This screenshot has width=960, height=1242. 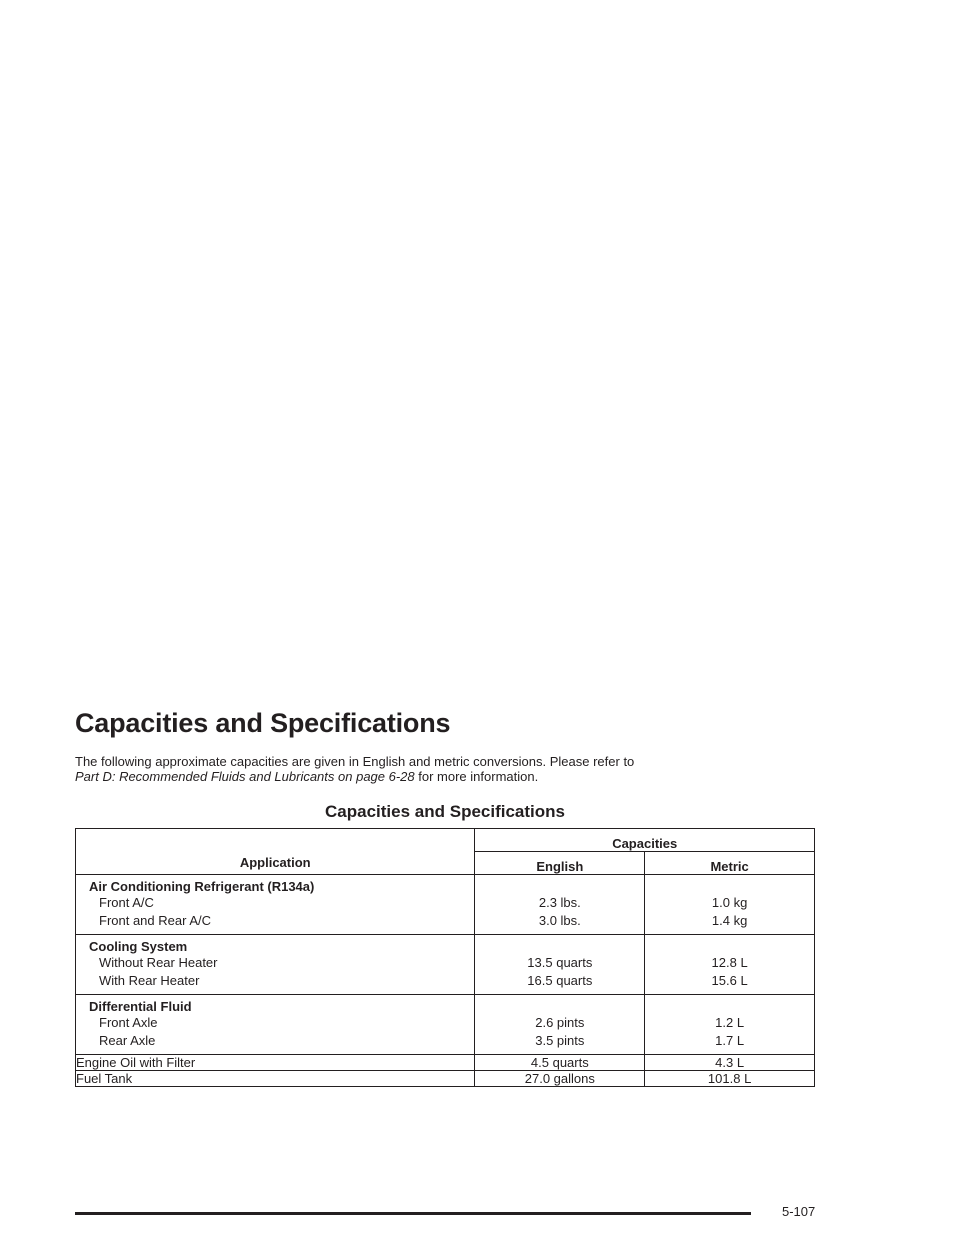 I want to click on english-value: 27.0 gallons, so click(x=560, y=1078).